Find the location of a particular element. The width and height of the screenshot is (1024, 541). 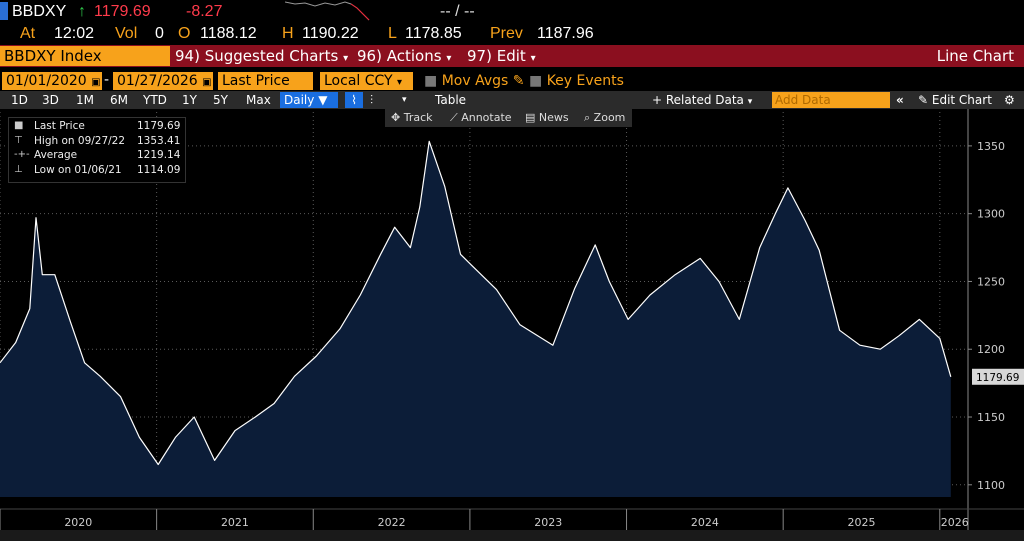

open-label: O is located at coordinates (184, 33).